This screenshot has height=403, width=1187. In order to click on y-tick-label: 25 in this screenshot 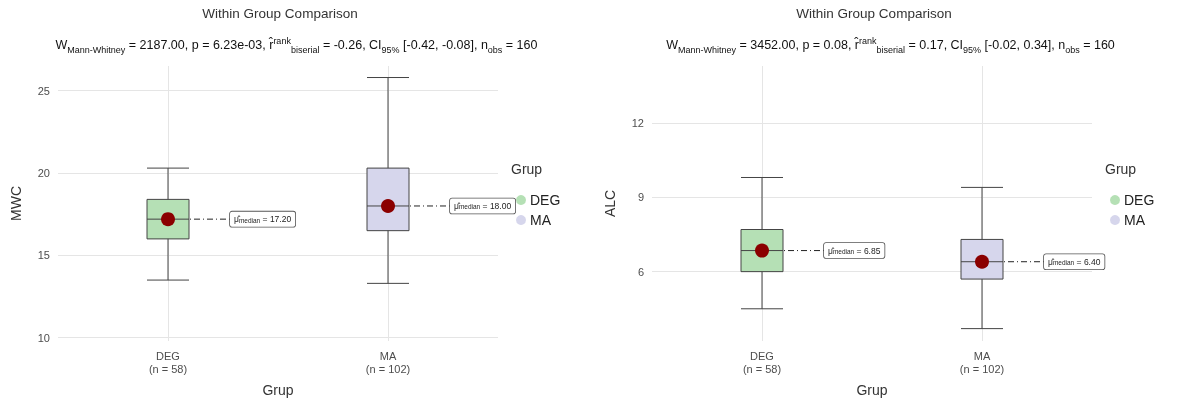, I will do `click(43, 90)`.